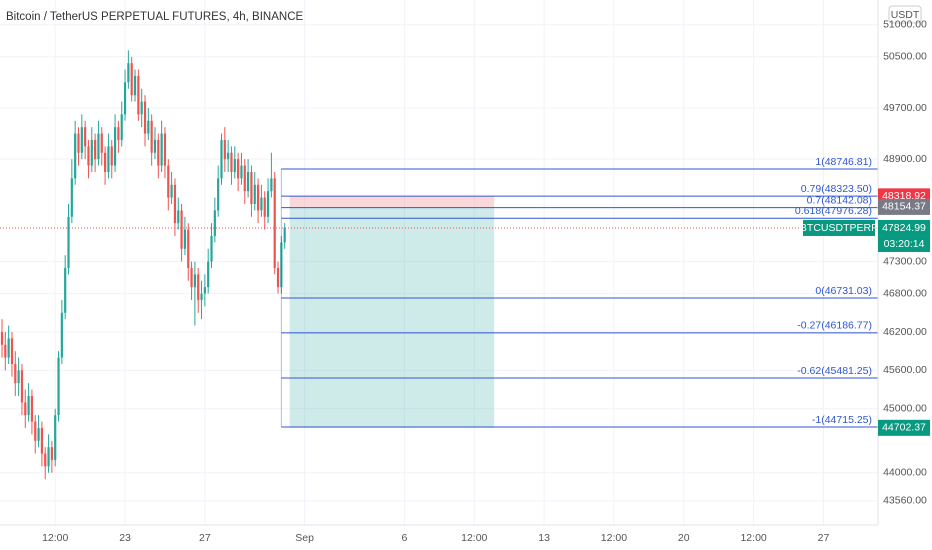 The image size is (932, 550). I want to click on y-tick-label: 50500.00, so click(905, 57).